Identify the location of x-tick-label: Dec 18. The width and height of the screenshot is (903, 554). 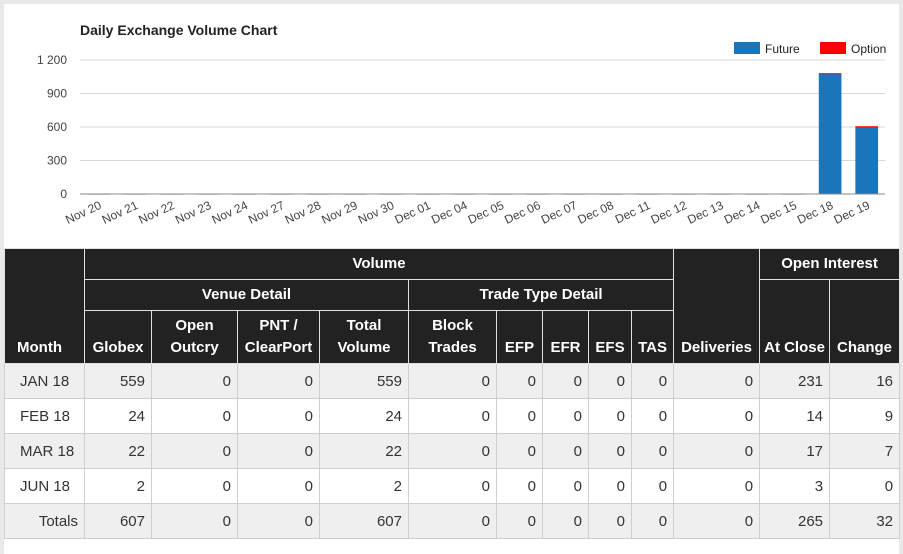
(815, 212).